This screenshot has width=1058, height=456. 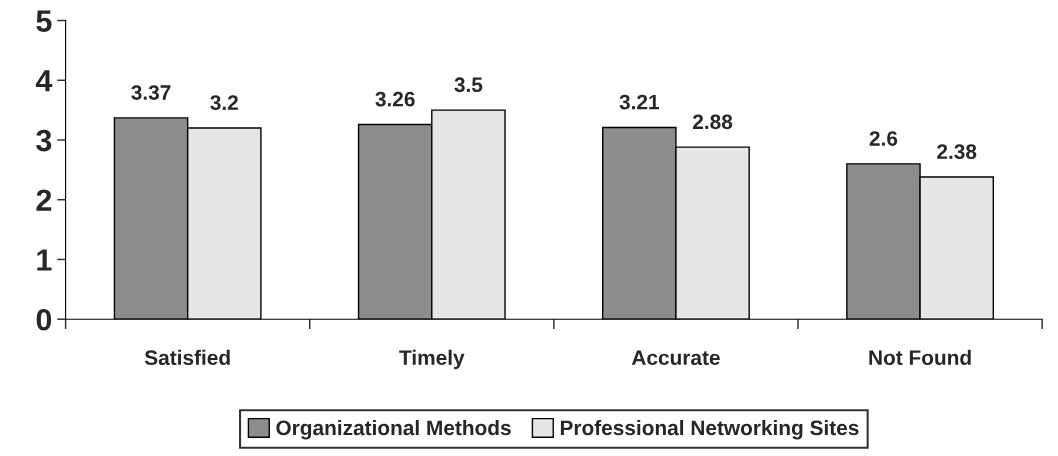 What do you see at coordinates (44, 260) in the screenshot?
I see `y-tick-label: 1` at bounding box center [44, 260].